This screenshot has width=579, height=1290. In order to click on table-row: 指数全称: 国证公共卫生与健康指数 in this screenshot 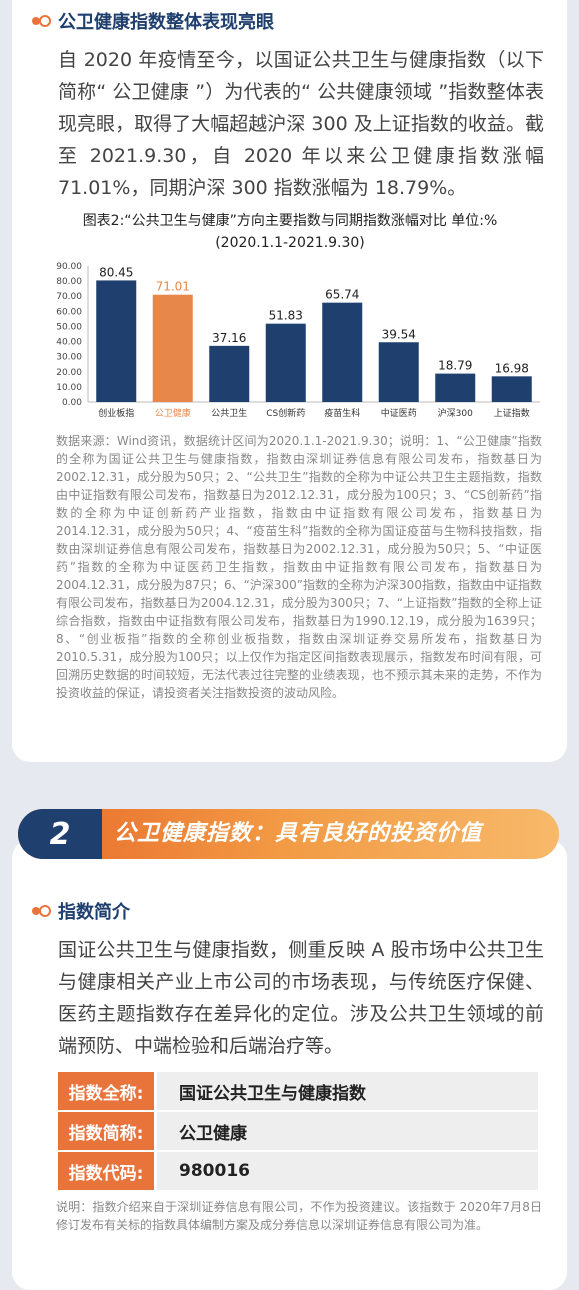, I will do `click(298, 1092)`.